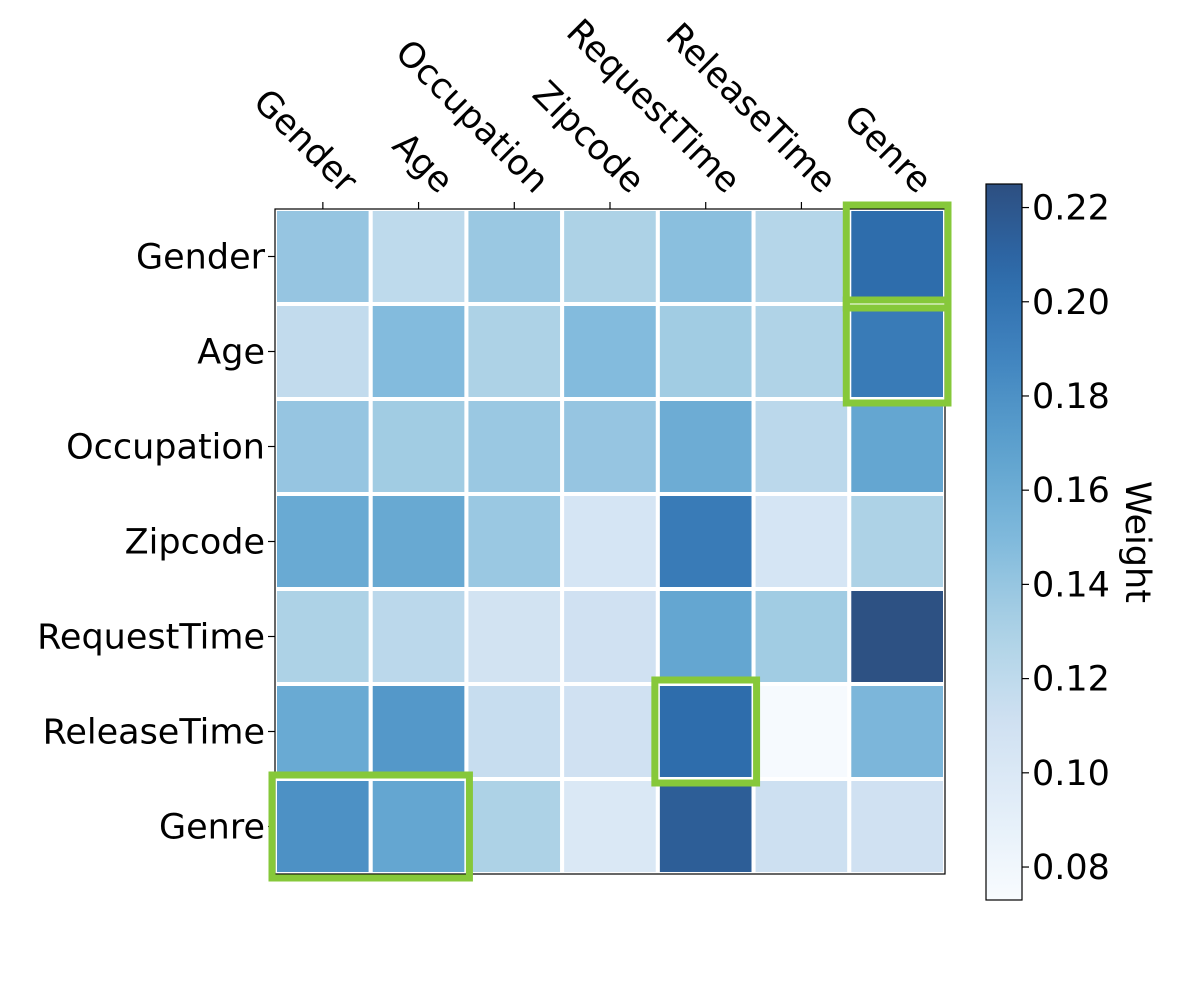  What do you see at coordinates (422, 163) in the screenshot?
I see `x-tick-label: Age` at bounding box center [422, 163].